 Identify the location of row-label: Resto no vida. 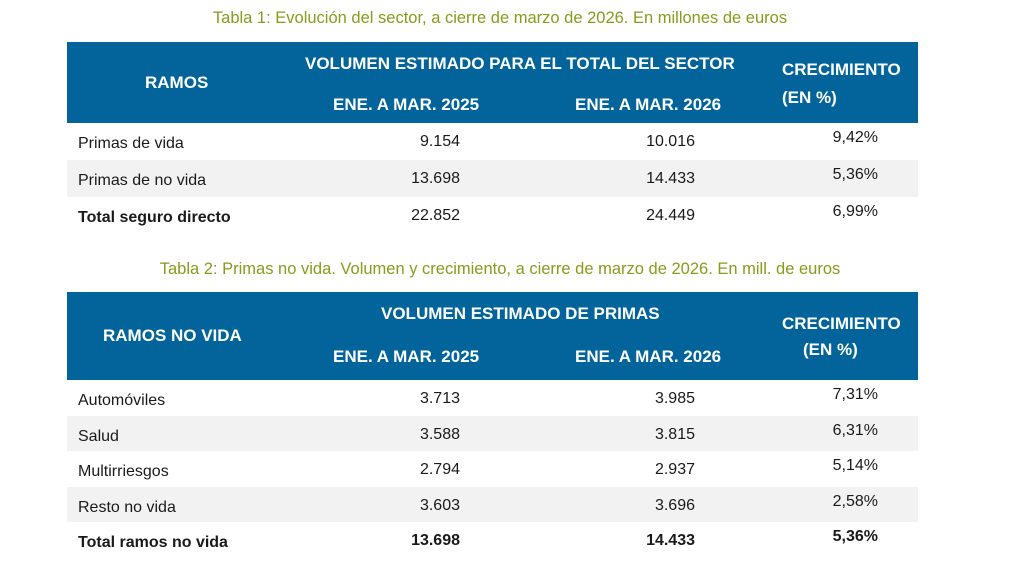
(127, 507).